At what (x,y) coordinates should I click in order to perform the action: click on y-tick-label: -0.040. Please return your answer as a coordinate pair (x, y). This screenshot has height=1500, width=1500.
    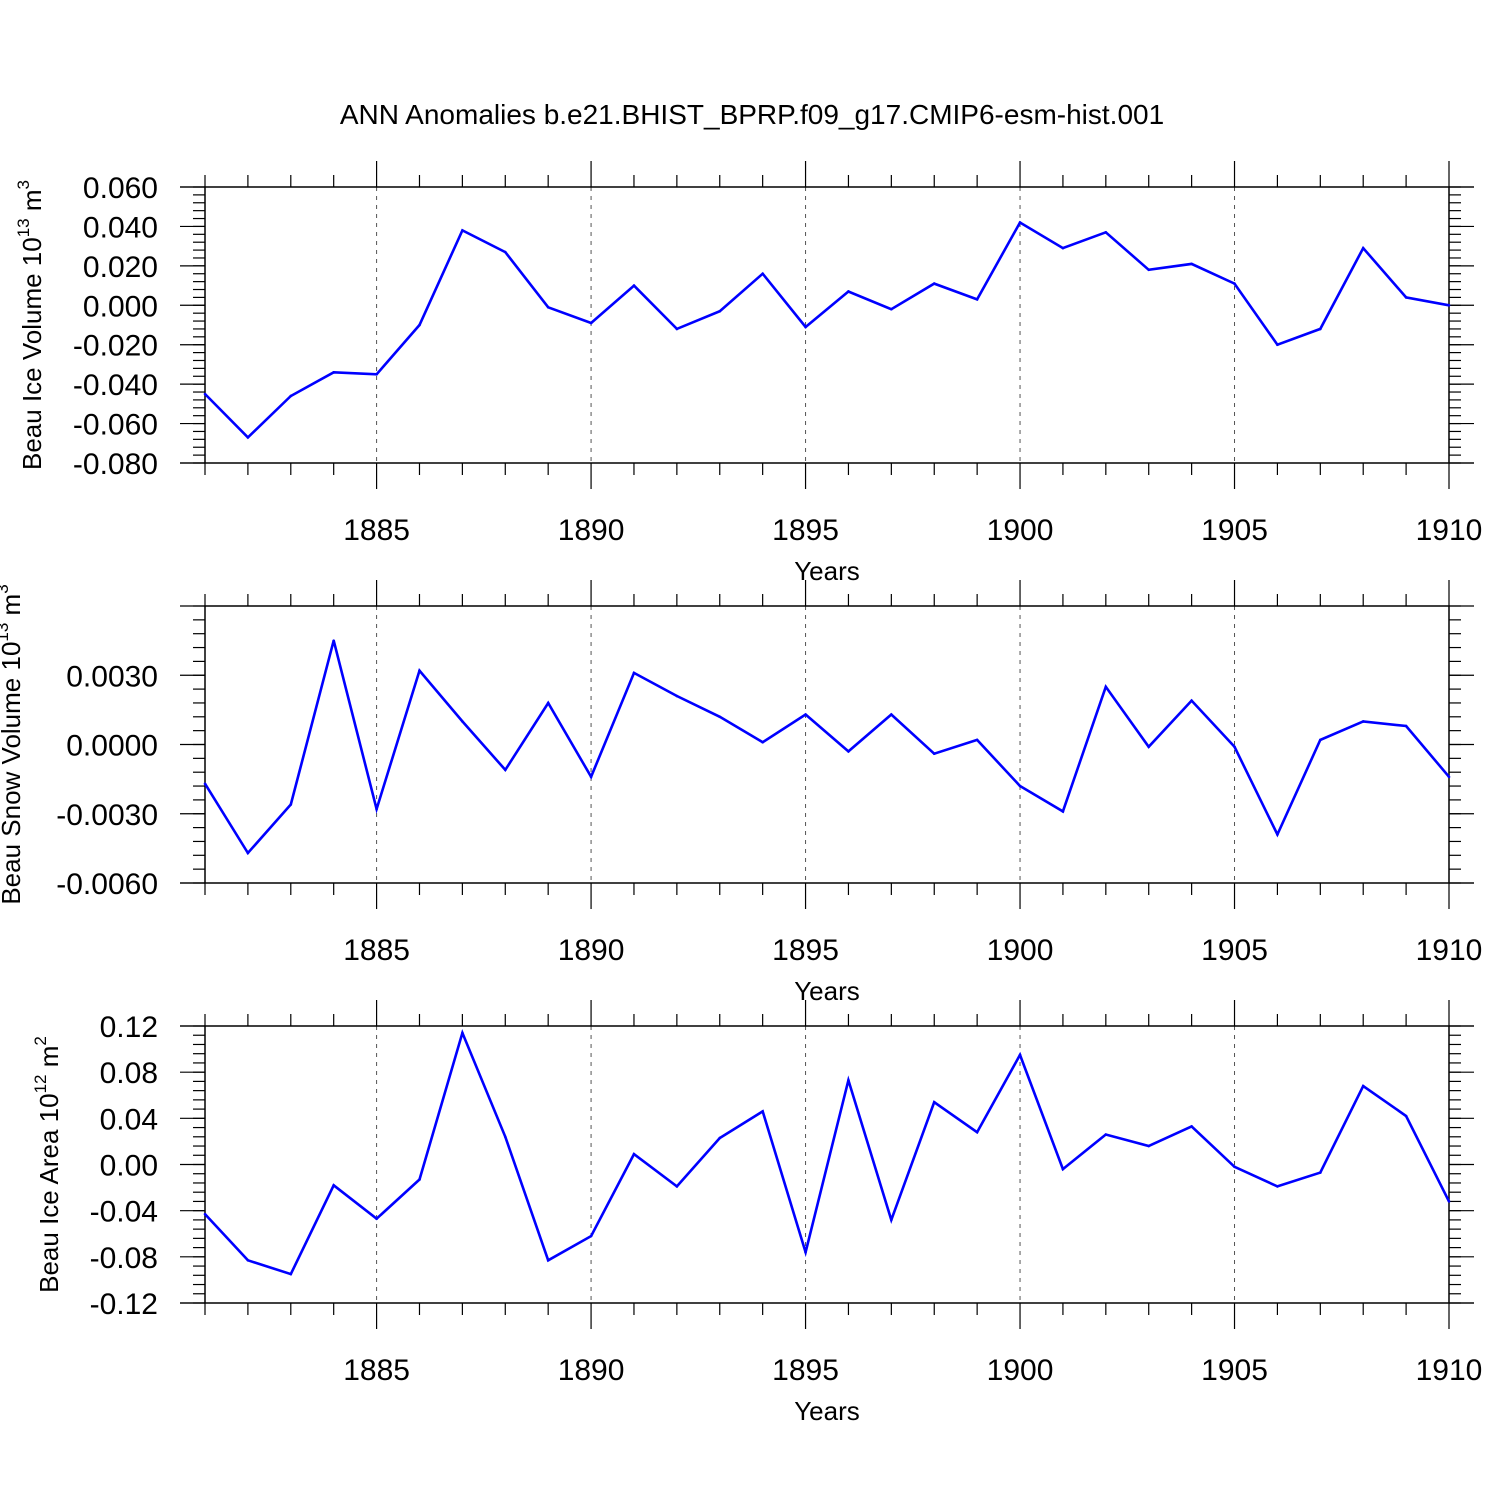
    Looking at the image, I should click on (115, 385).